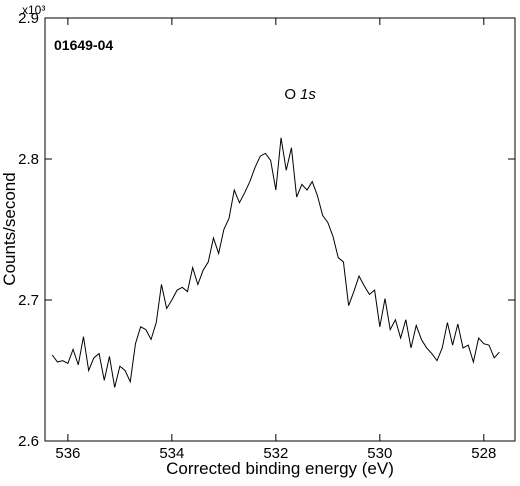  I want to click on y-multiplier: x10³, so click(33, 10).